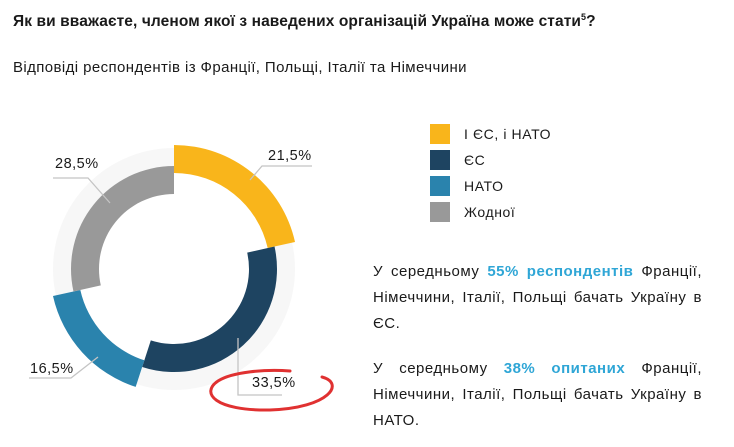 This screenshot has width=734, height=447. What do you see at coordinates (52, 369) in the screenshot?
I see `data-label: 16,5%` at bounding box center [52, 369].